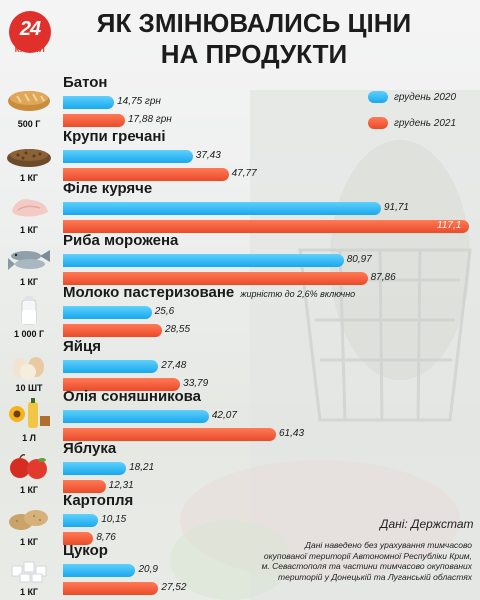 Image resolution: width=480 pixels, height=600 pixels. I want to click on product-name: Крупи гречані, so click(114, 136).